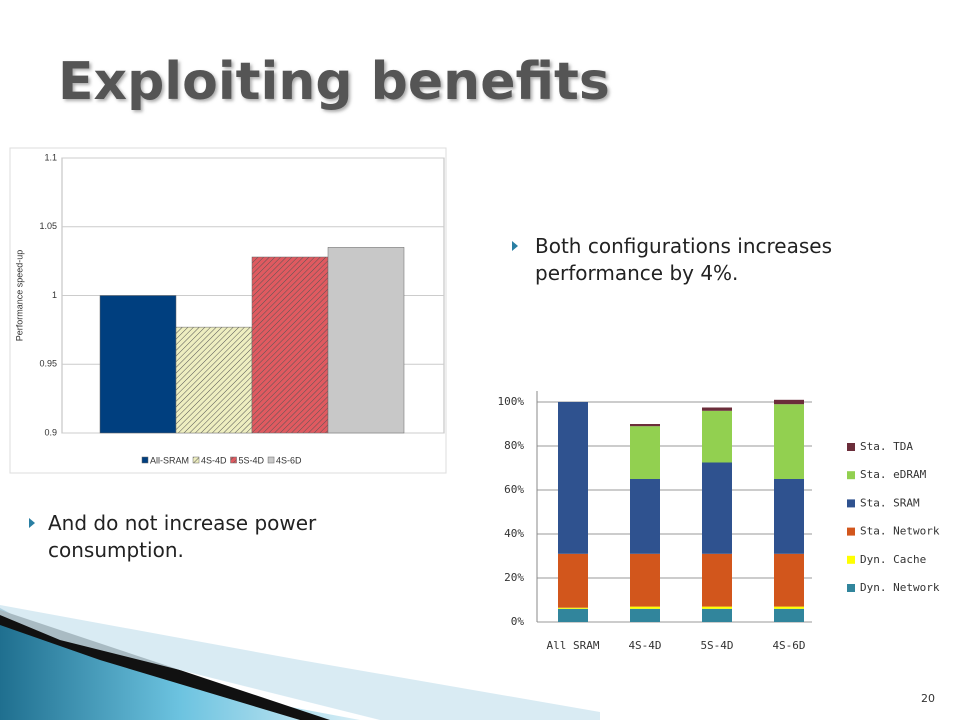 This screenshot has width=960, height=720. Describe the element at coordinates (890, 502) in the screenshot. I see `legend-label: Sta. SRAM` at that location.